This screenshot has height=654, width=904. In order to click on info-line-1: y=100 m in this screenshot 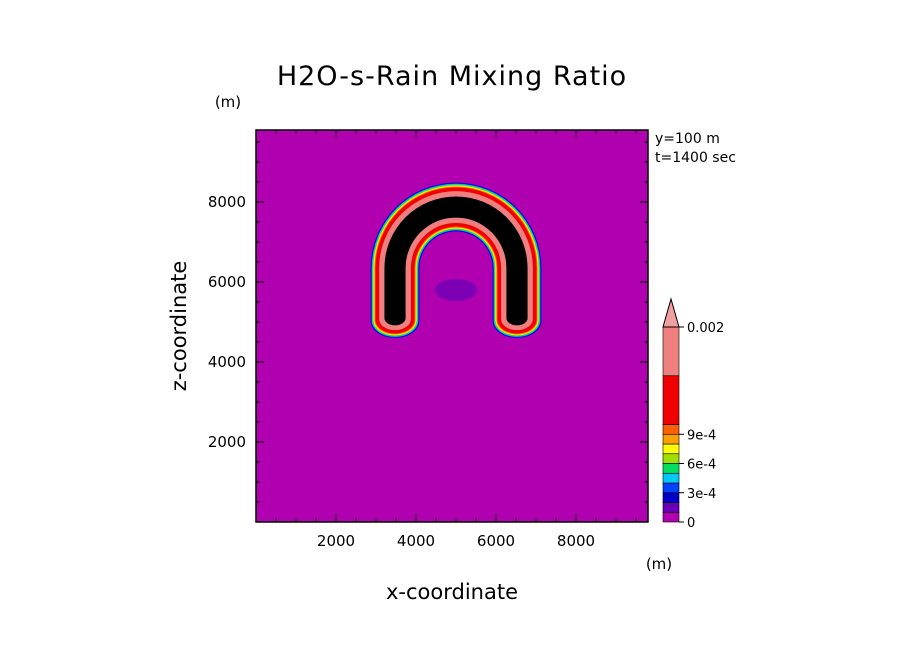, I will do `click(687, 139)`.